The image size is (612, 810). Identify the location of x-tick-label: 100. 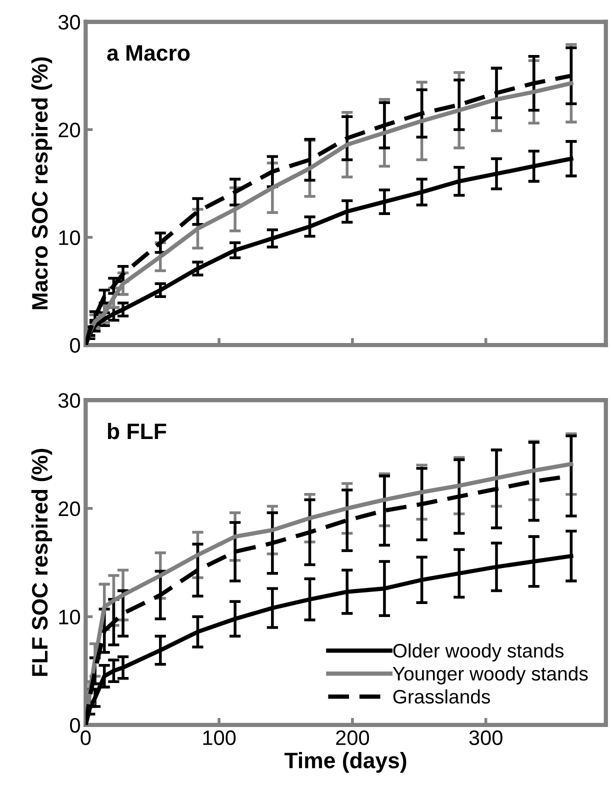
(219, 738).